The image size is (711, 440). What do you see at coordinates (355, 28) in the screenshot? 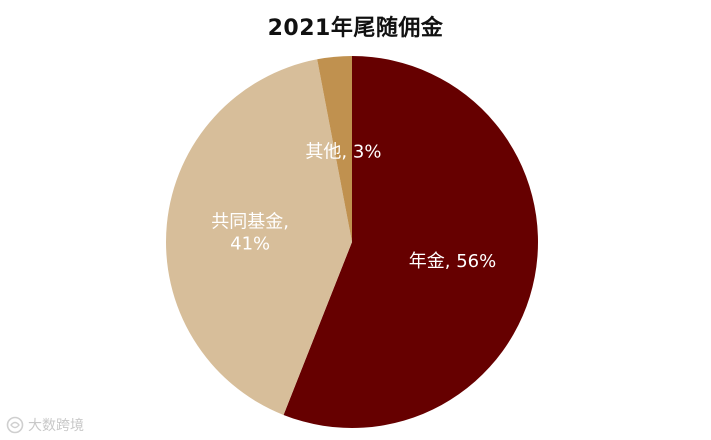
I see `chart-title: 2021年尾随佣金` at bounding box center [355, 28].